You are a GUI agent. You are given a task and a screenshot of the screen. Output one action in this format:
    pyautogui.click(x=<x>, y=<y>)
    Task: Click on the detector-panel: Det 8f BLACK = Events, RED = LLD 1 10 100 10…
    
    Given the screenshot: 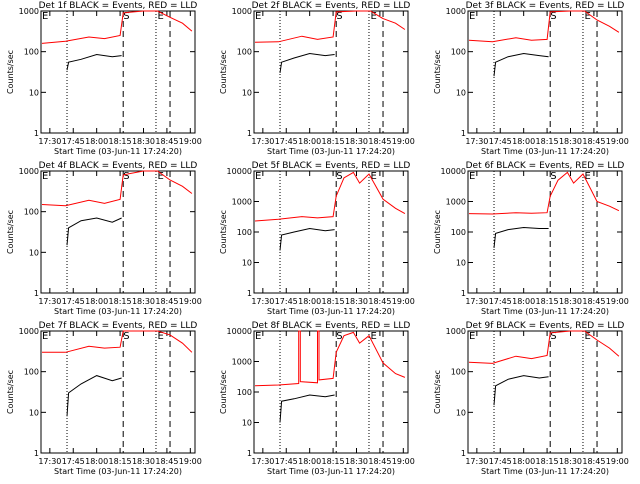 What is the action you would take?
    pyautogui.click(x=317, y=398)
    